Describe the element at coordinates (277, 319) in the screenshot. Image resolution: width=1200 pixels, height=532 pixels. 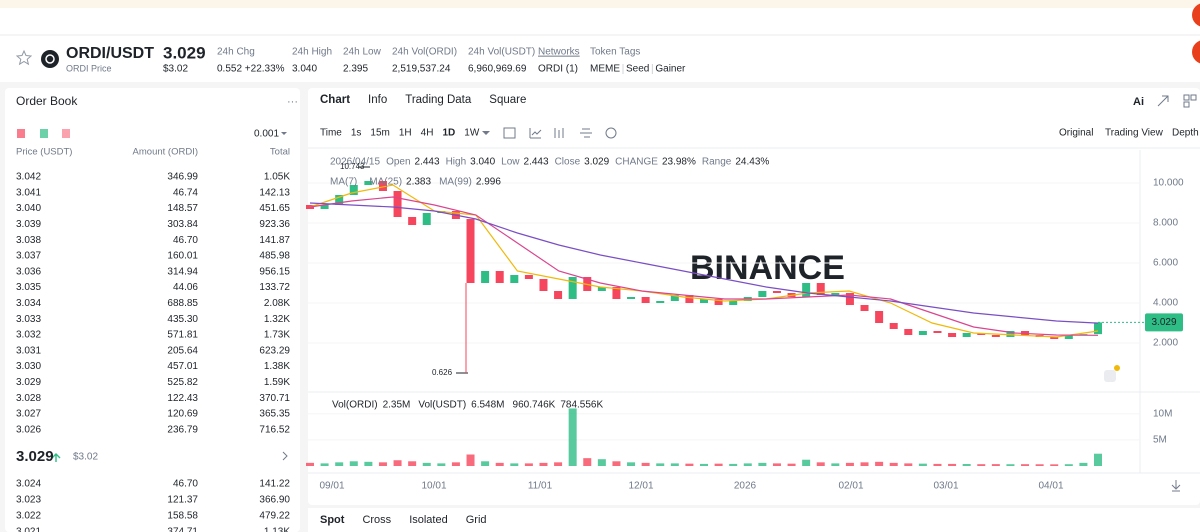
I see `total-cell: 1.32K` at that location.